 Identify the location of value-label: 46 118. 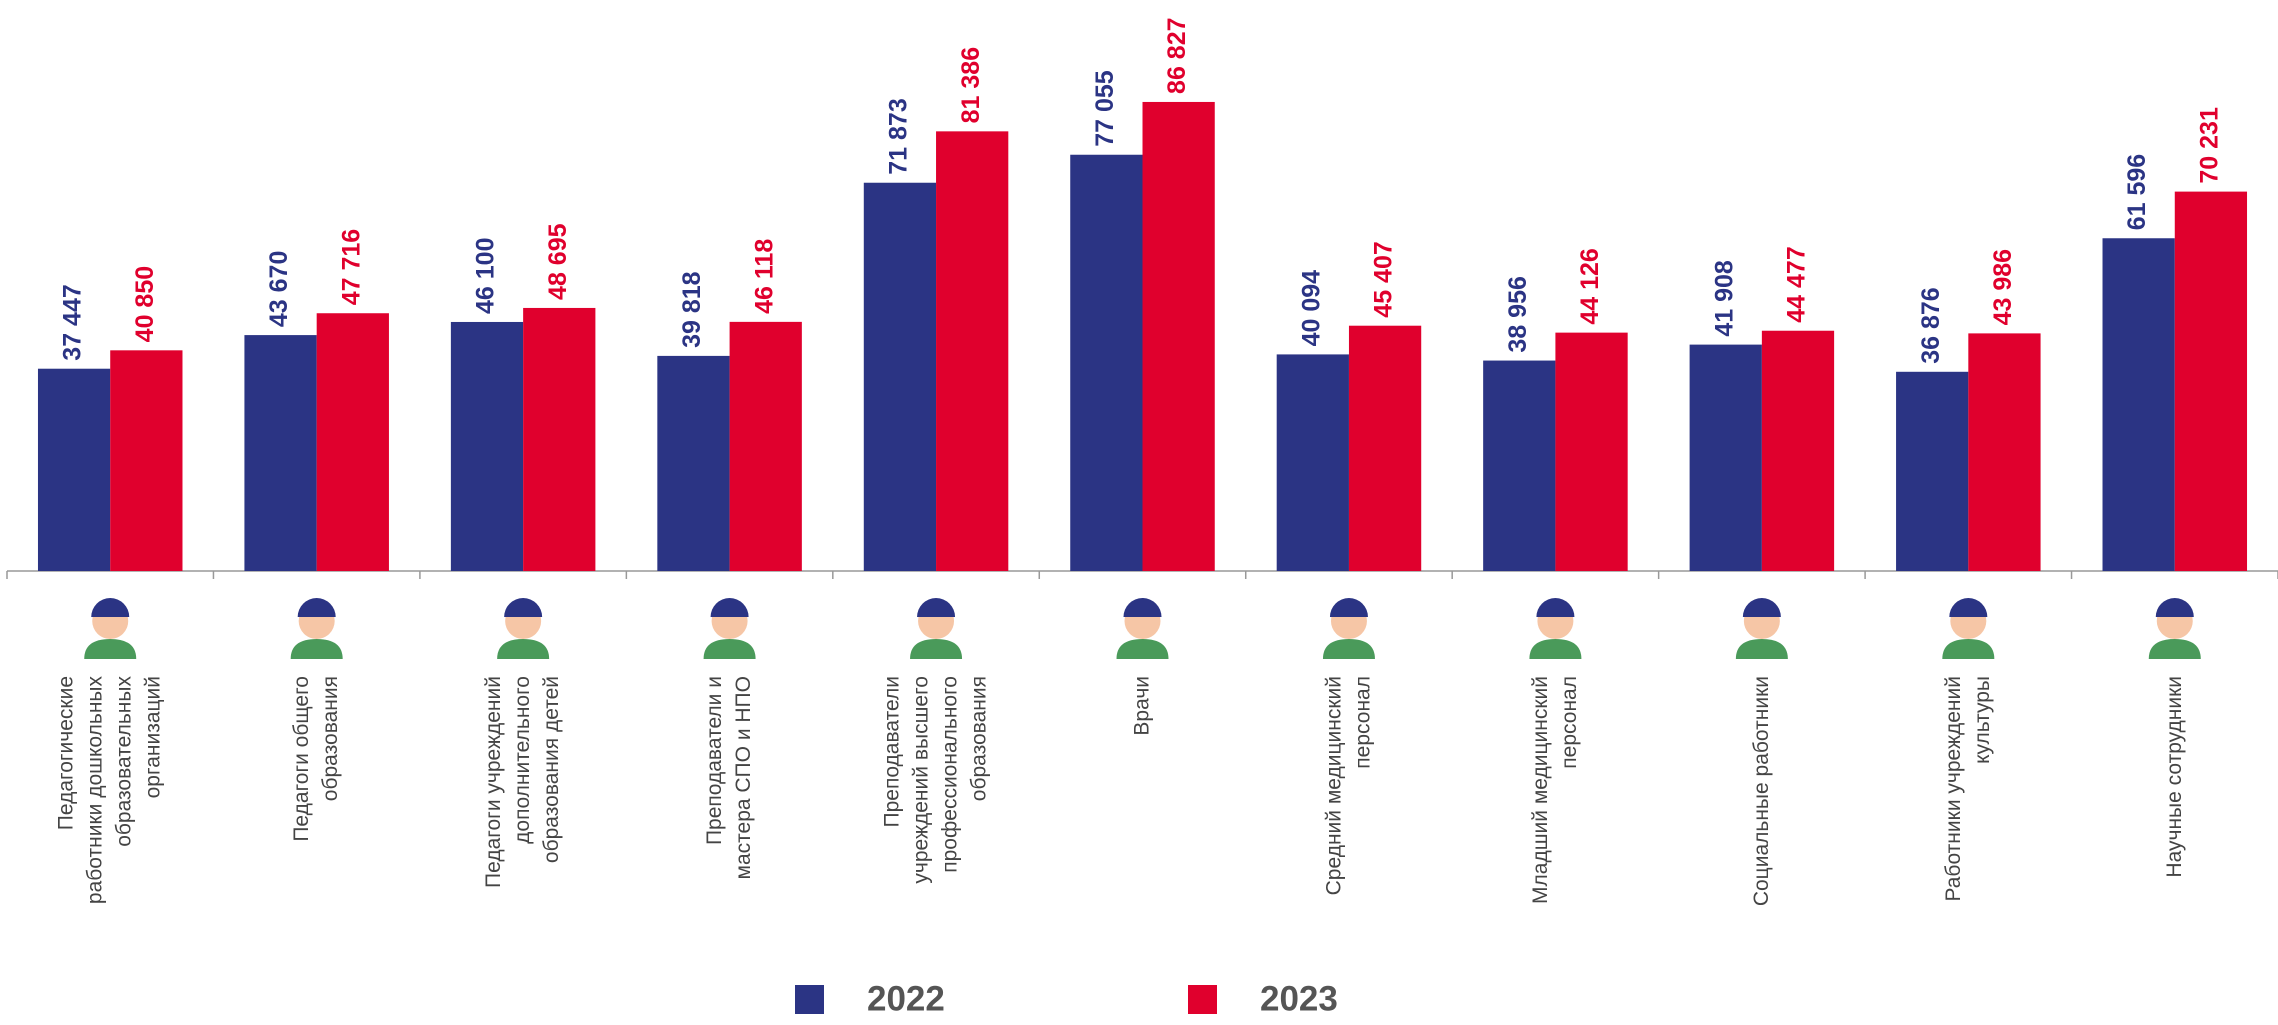
(764, 276).